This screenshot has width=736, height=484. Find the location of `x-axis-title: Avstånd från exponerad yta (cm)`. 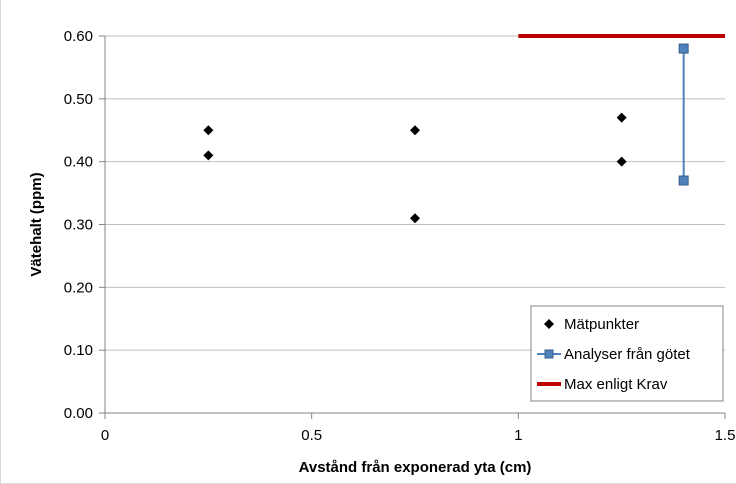

x-axis-title: Avstånd från exponerad yta (cm) is located at coordinates (415, 467).